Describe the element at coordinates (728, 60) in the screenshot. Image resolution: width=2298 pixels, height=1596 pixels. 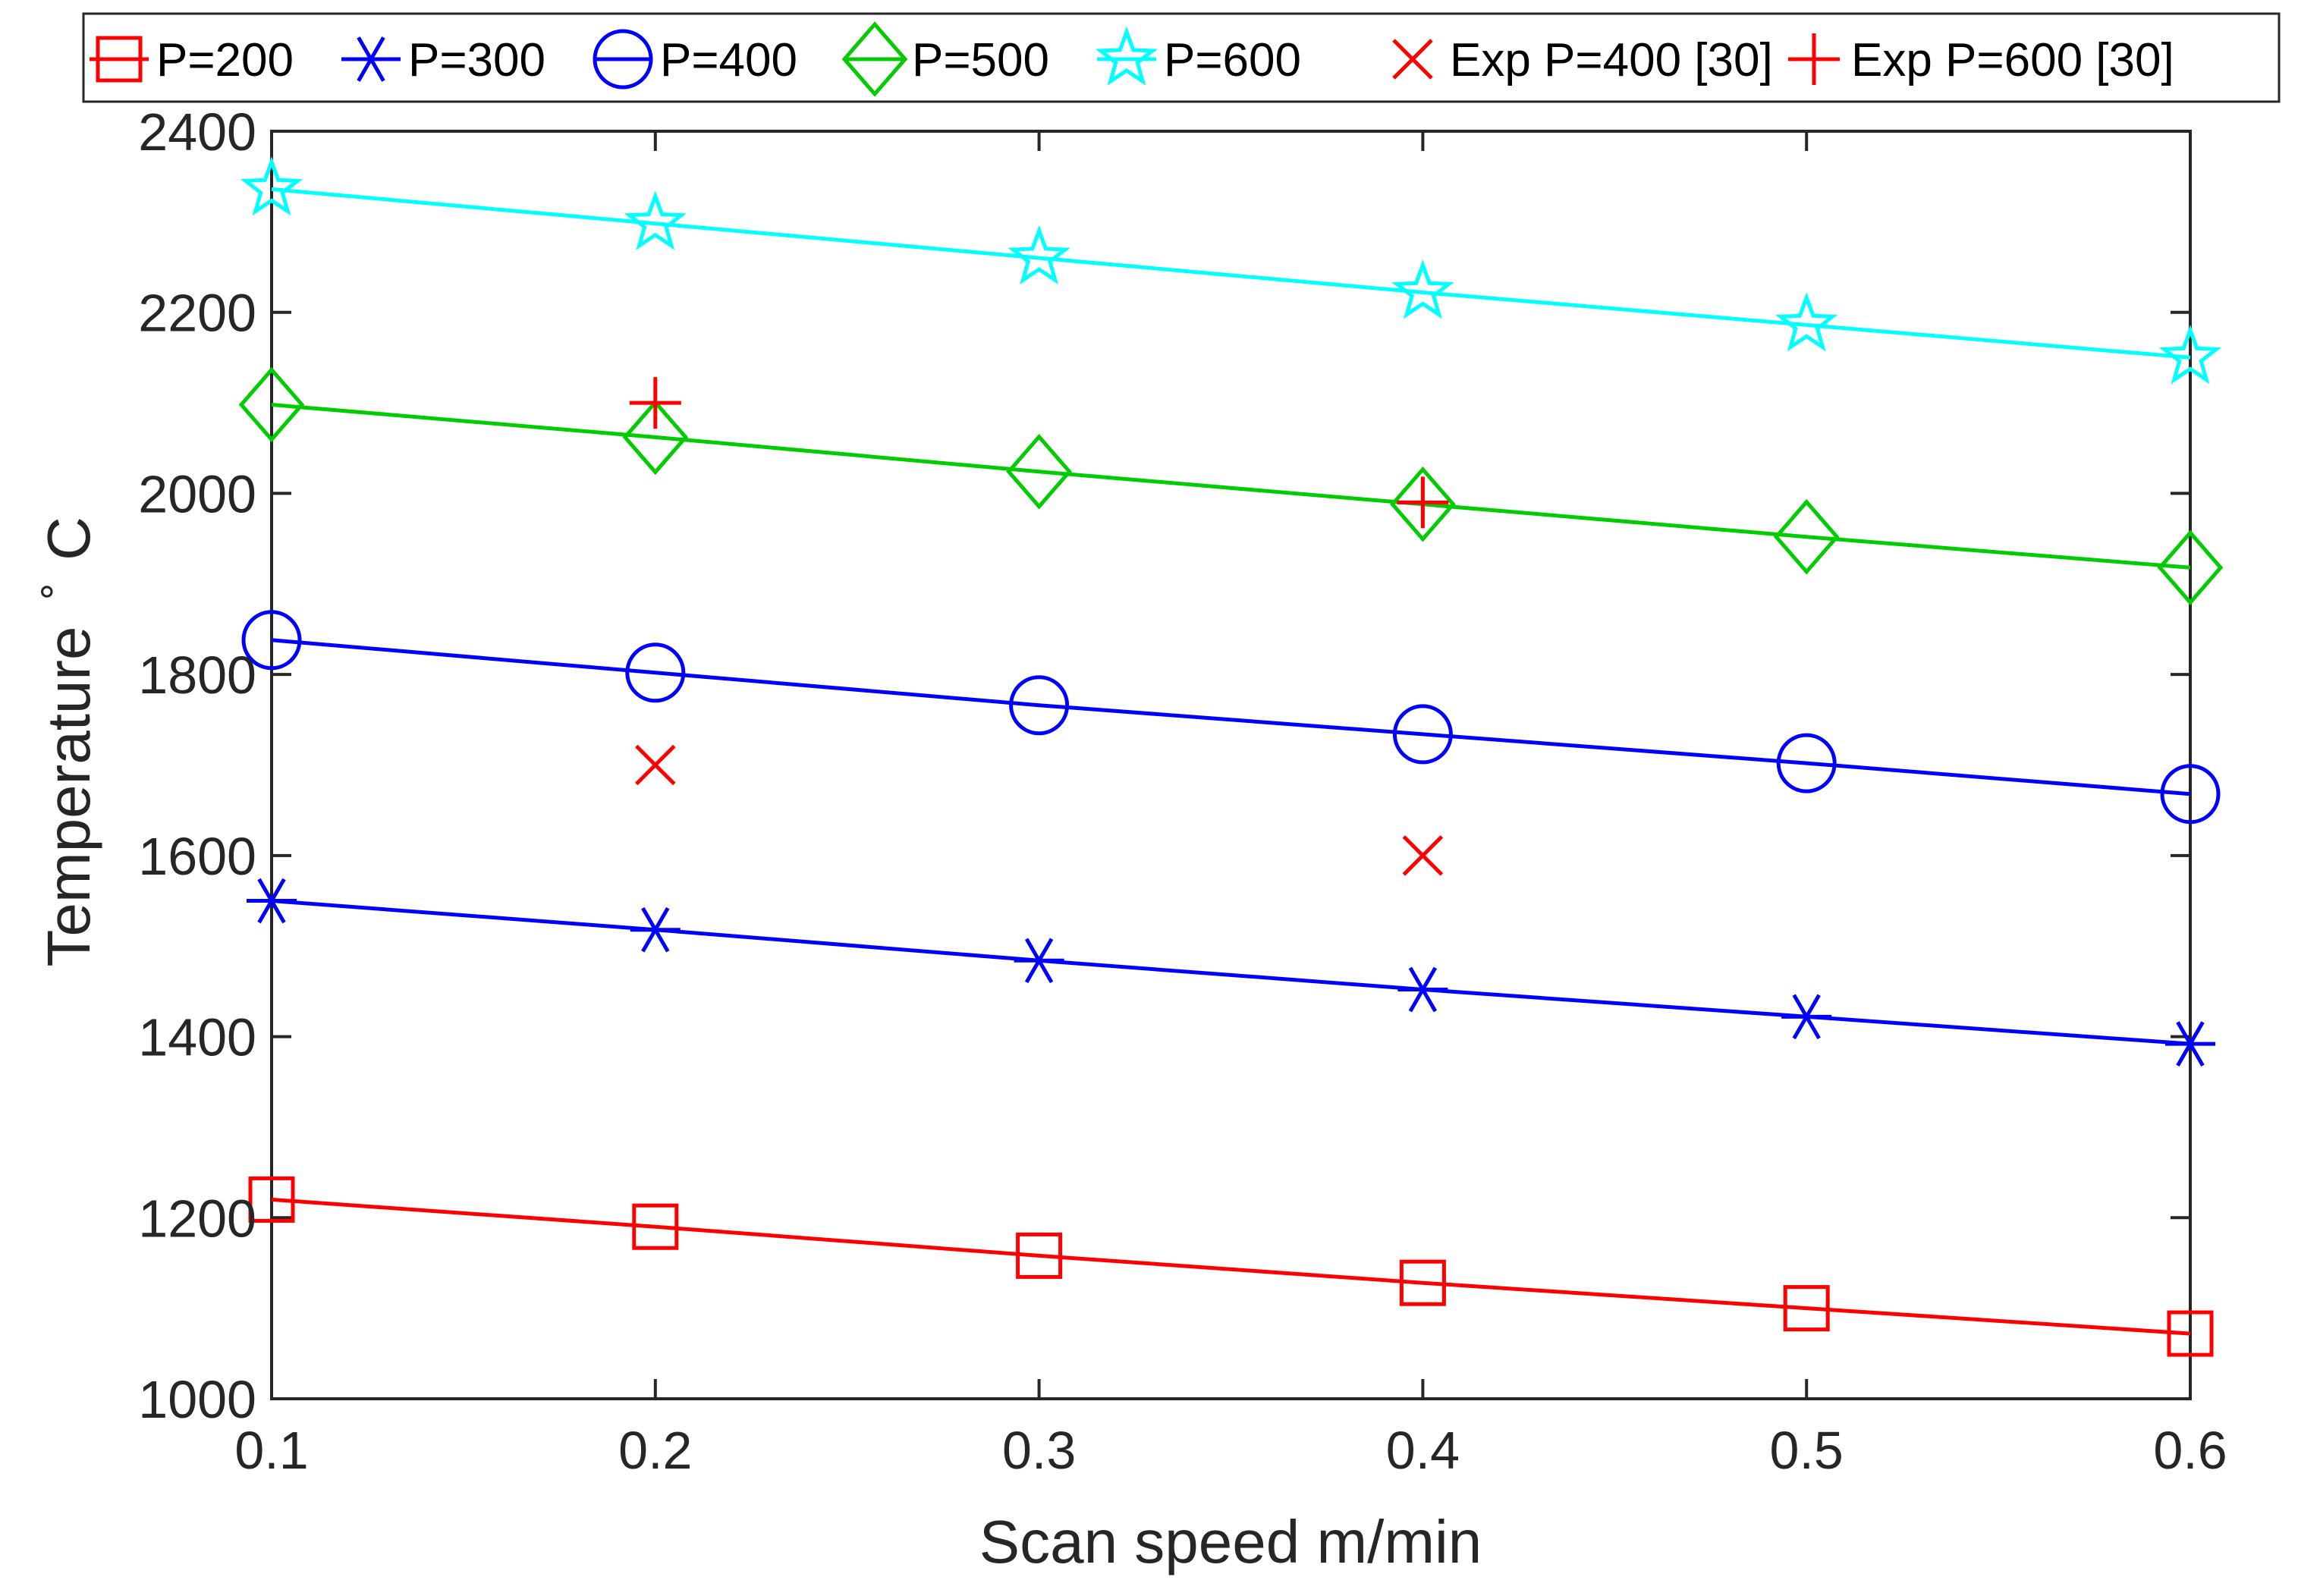
I see `legend-label: P=400` at that location.